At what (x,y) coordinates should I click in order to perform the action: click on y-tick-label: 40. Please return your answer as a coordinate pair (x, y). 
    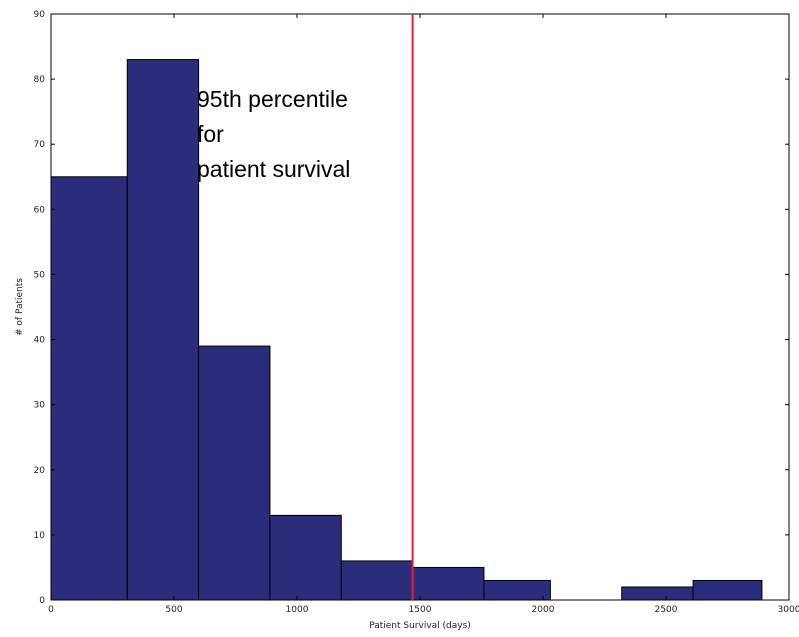
    Looking at the image, I should click on (40, 341).